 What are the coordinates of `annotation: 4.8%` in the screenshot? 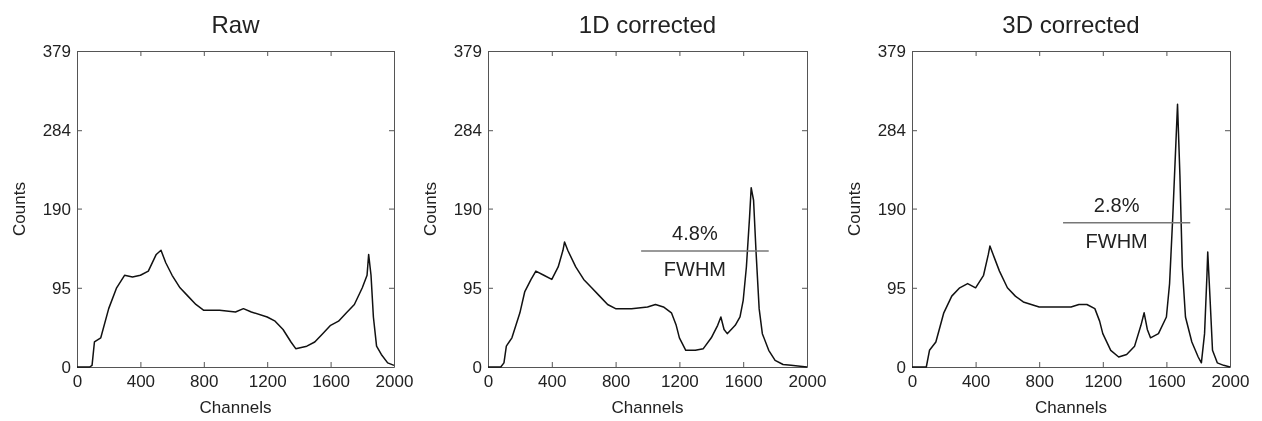 It's located at (695, 233).